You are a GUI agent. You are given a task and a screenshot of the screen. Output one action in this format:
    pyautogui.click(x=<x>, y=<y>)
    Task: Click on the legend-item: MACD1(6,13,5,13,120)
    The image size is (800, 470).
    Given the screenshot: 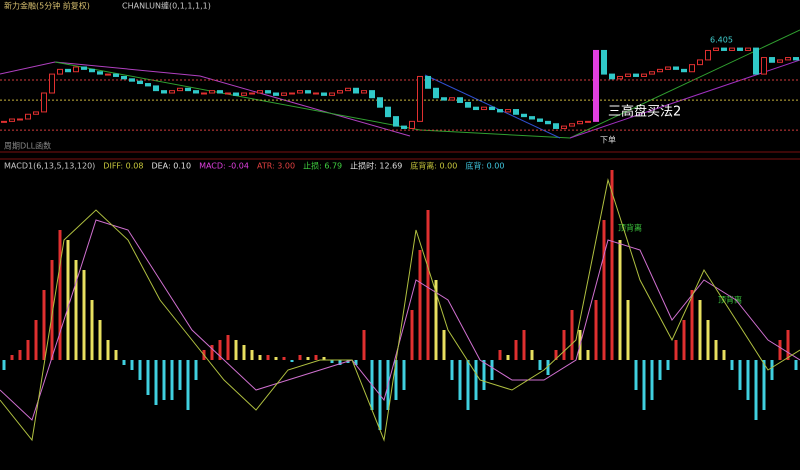 What is the action you would take?
    pyautogui.click(x=49, y=166)
    